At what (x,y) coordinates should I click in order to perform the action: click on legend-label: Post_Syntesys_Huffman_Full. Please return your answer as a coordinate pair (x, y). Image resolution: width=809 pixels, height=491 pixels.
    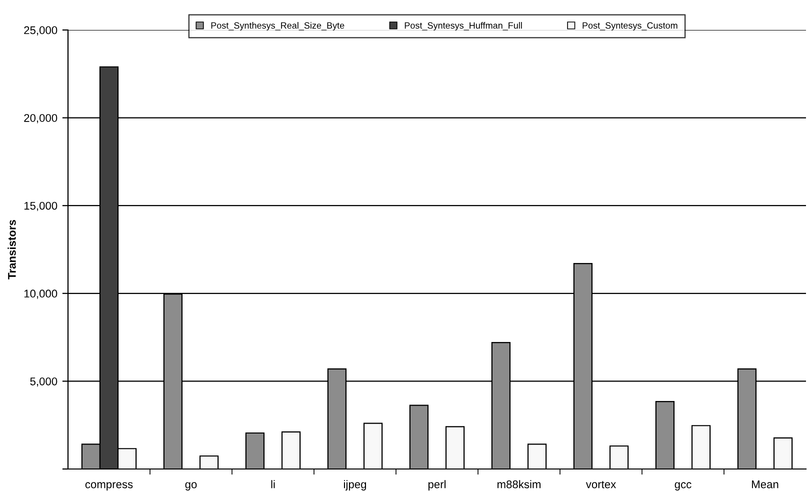
    Looking at the image, I should click on (463, 26).